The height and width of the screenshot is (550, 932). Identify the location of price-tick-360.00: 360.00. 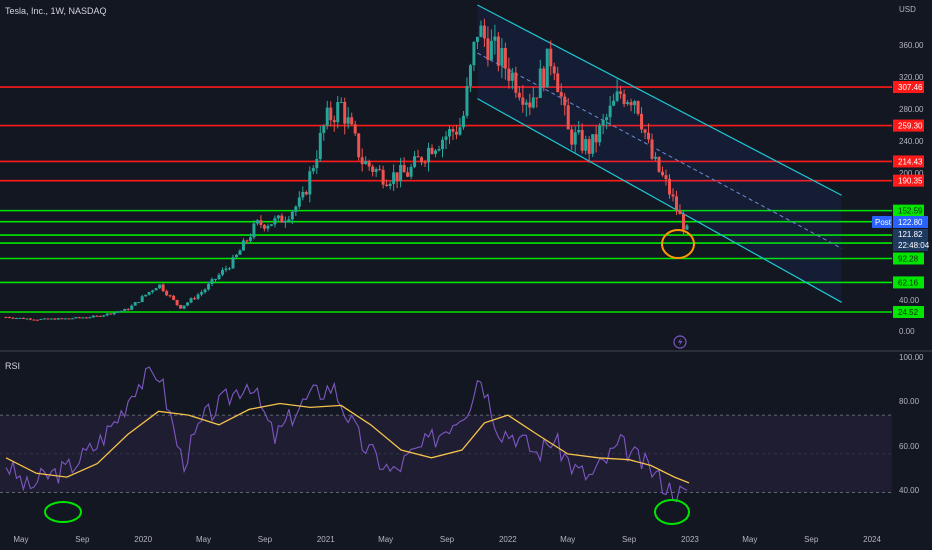
(911, 45).